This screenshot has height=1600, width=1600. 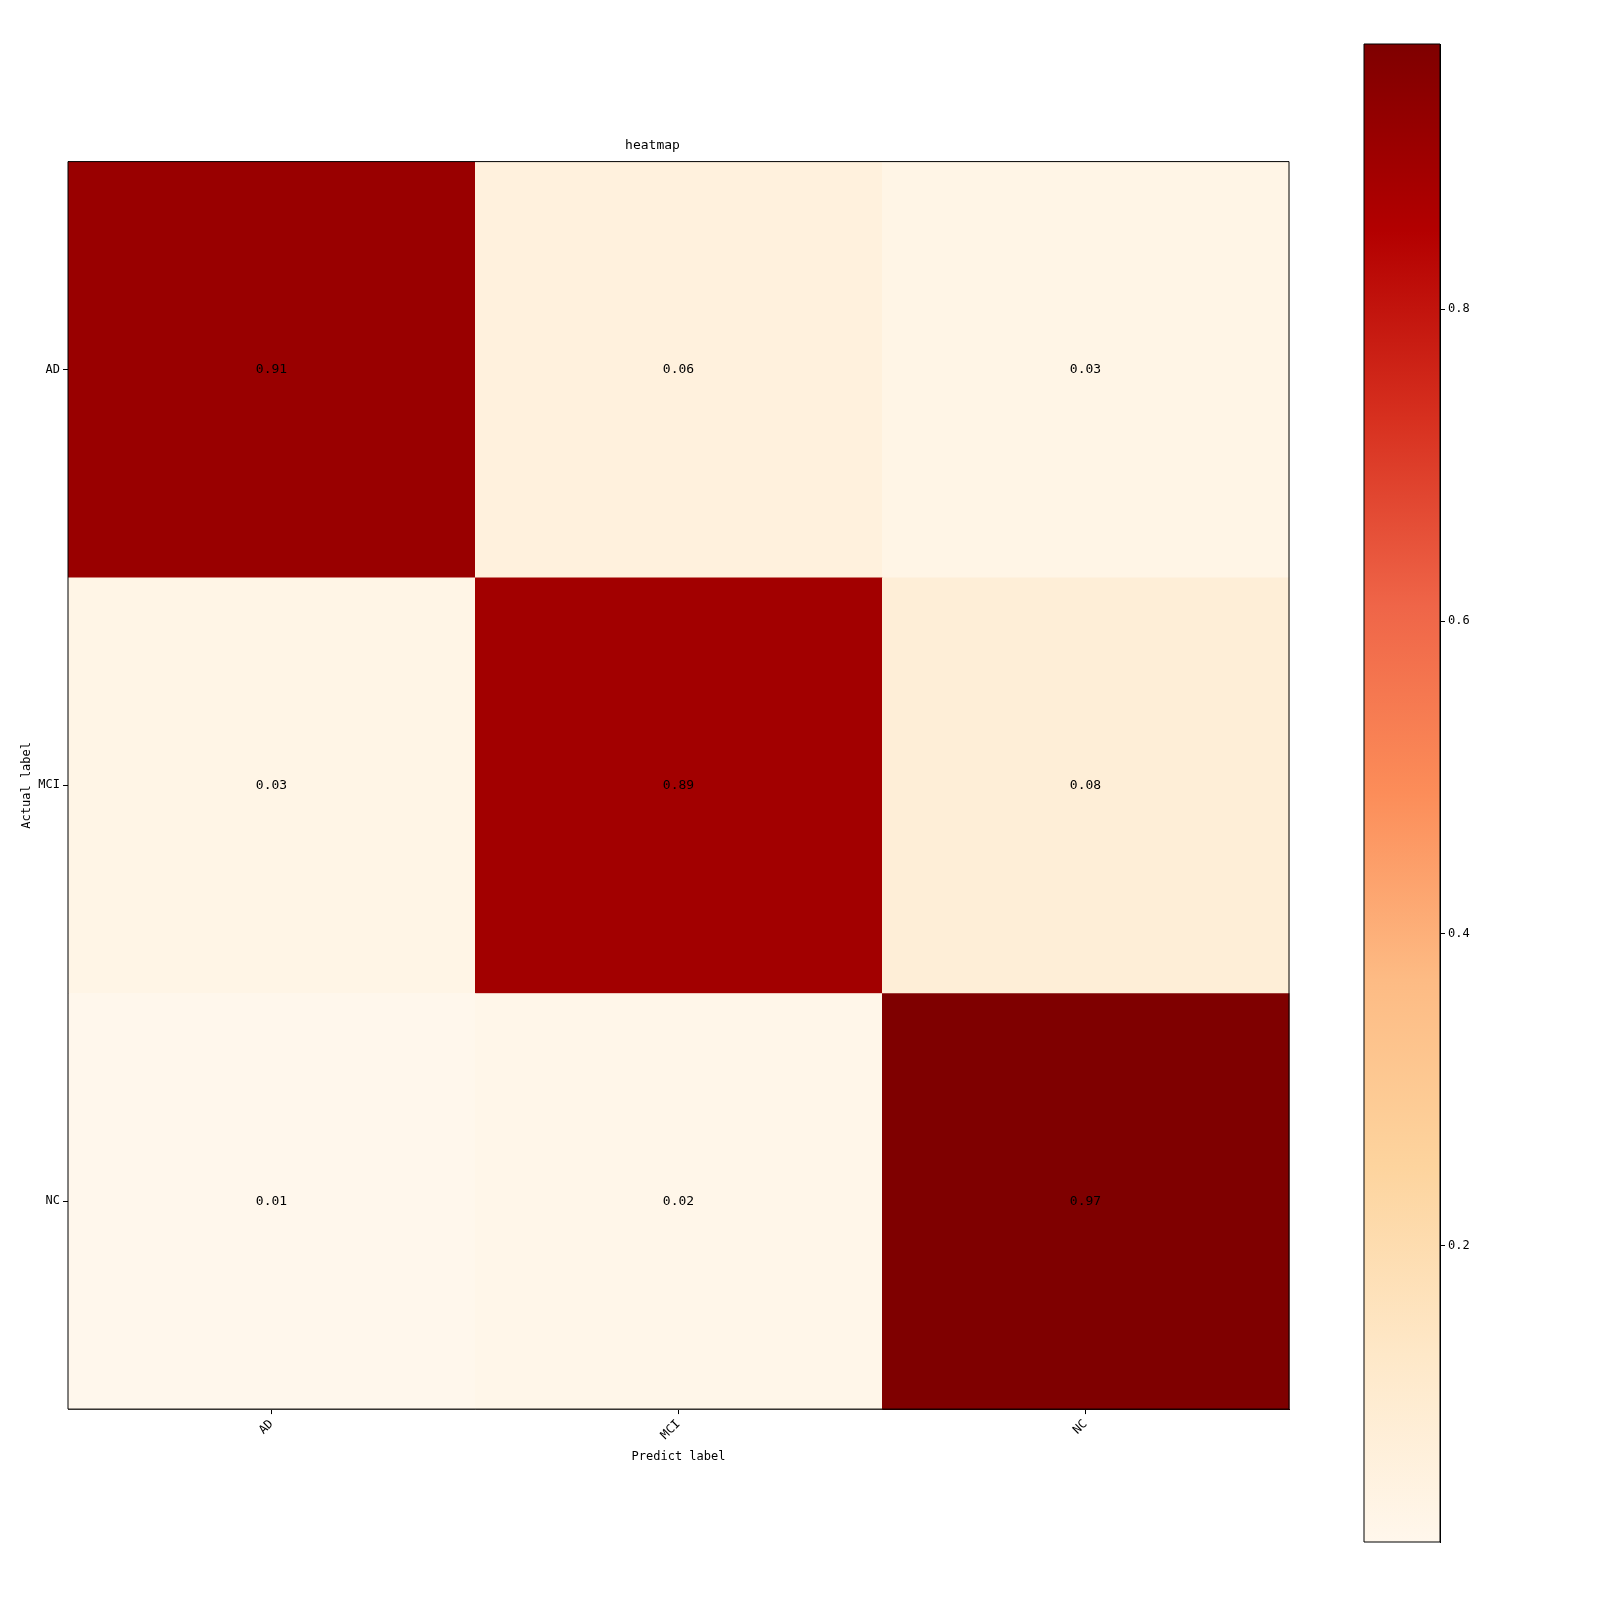 What do you see at coordinates (26, 785) in the screenshot?
I see `y-axis-title: Actual label` at bounding box center [26, 785].